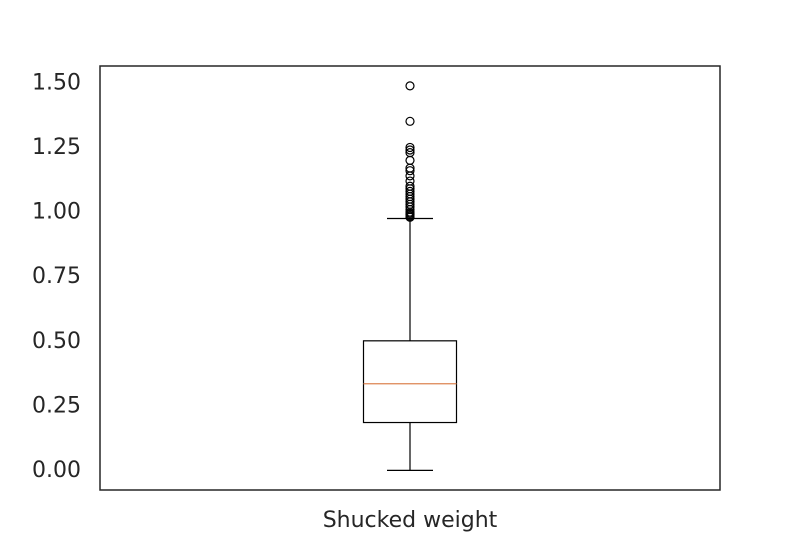 Image resolution: width=800 pixels, height=550 pixels. I want to click on y-tick-label: 0.50, so click(56, 341).